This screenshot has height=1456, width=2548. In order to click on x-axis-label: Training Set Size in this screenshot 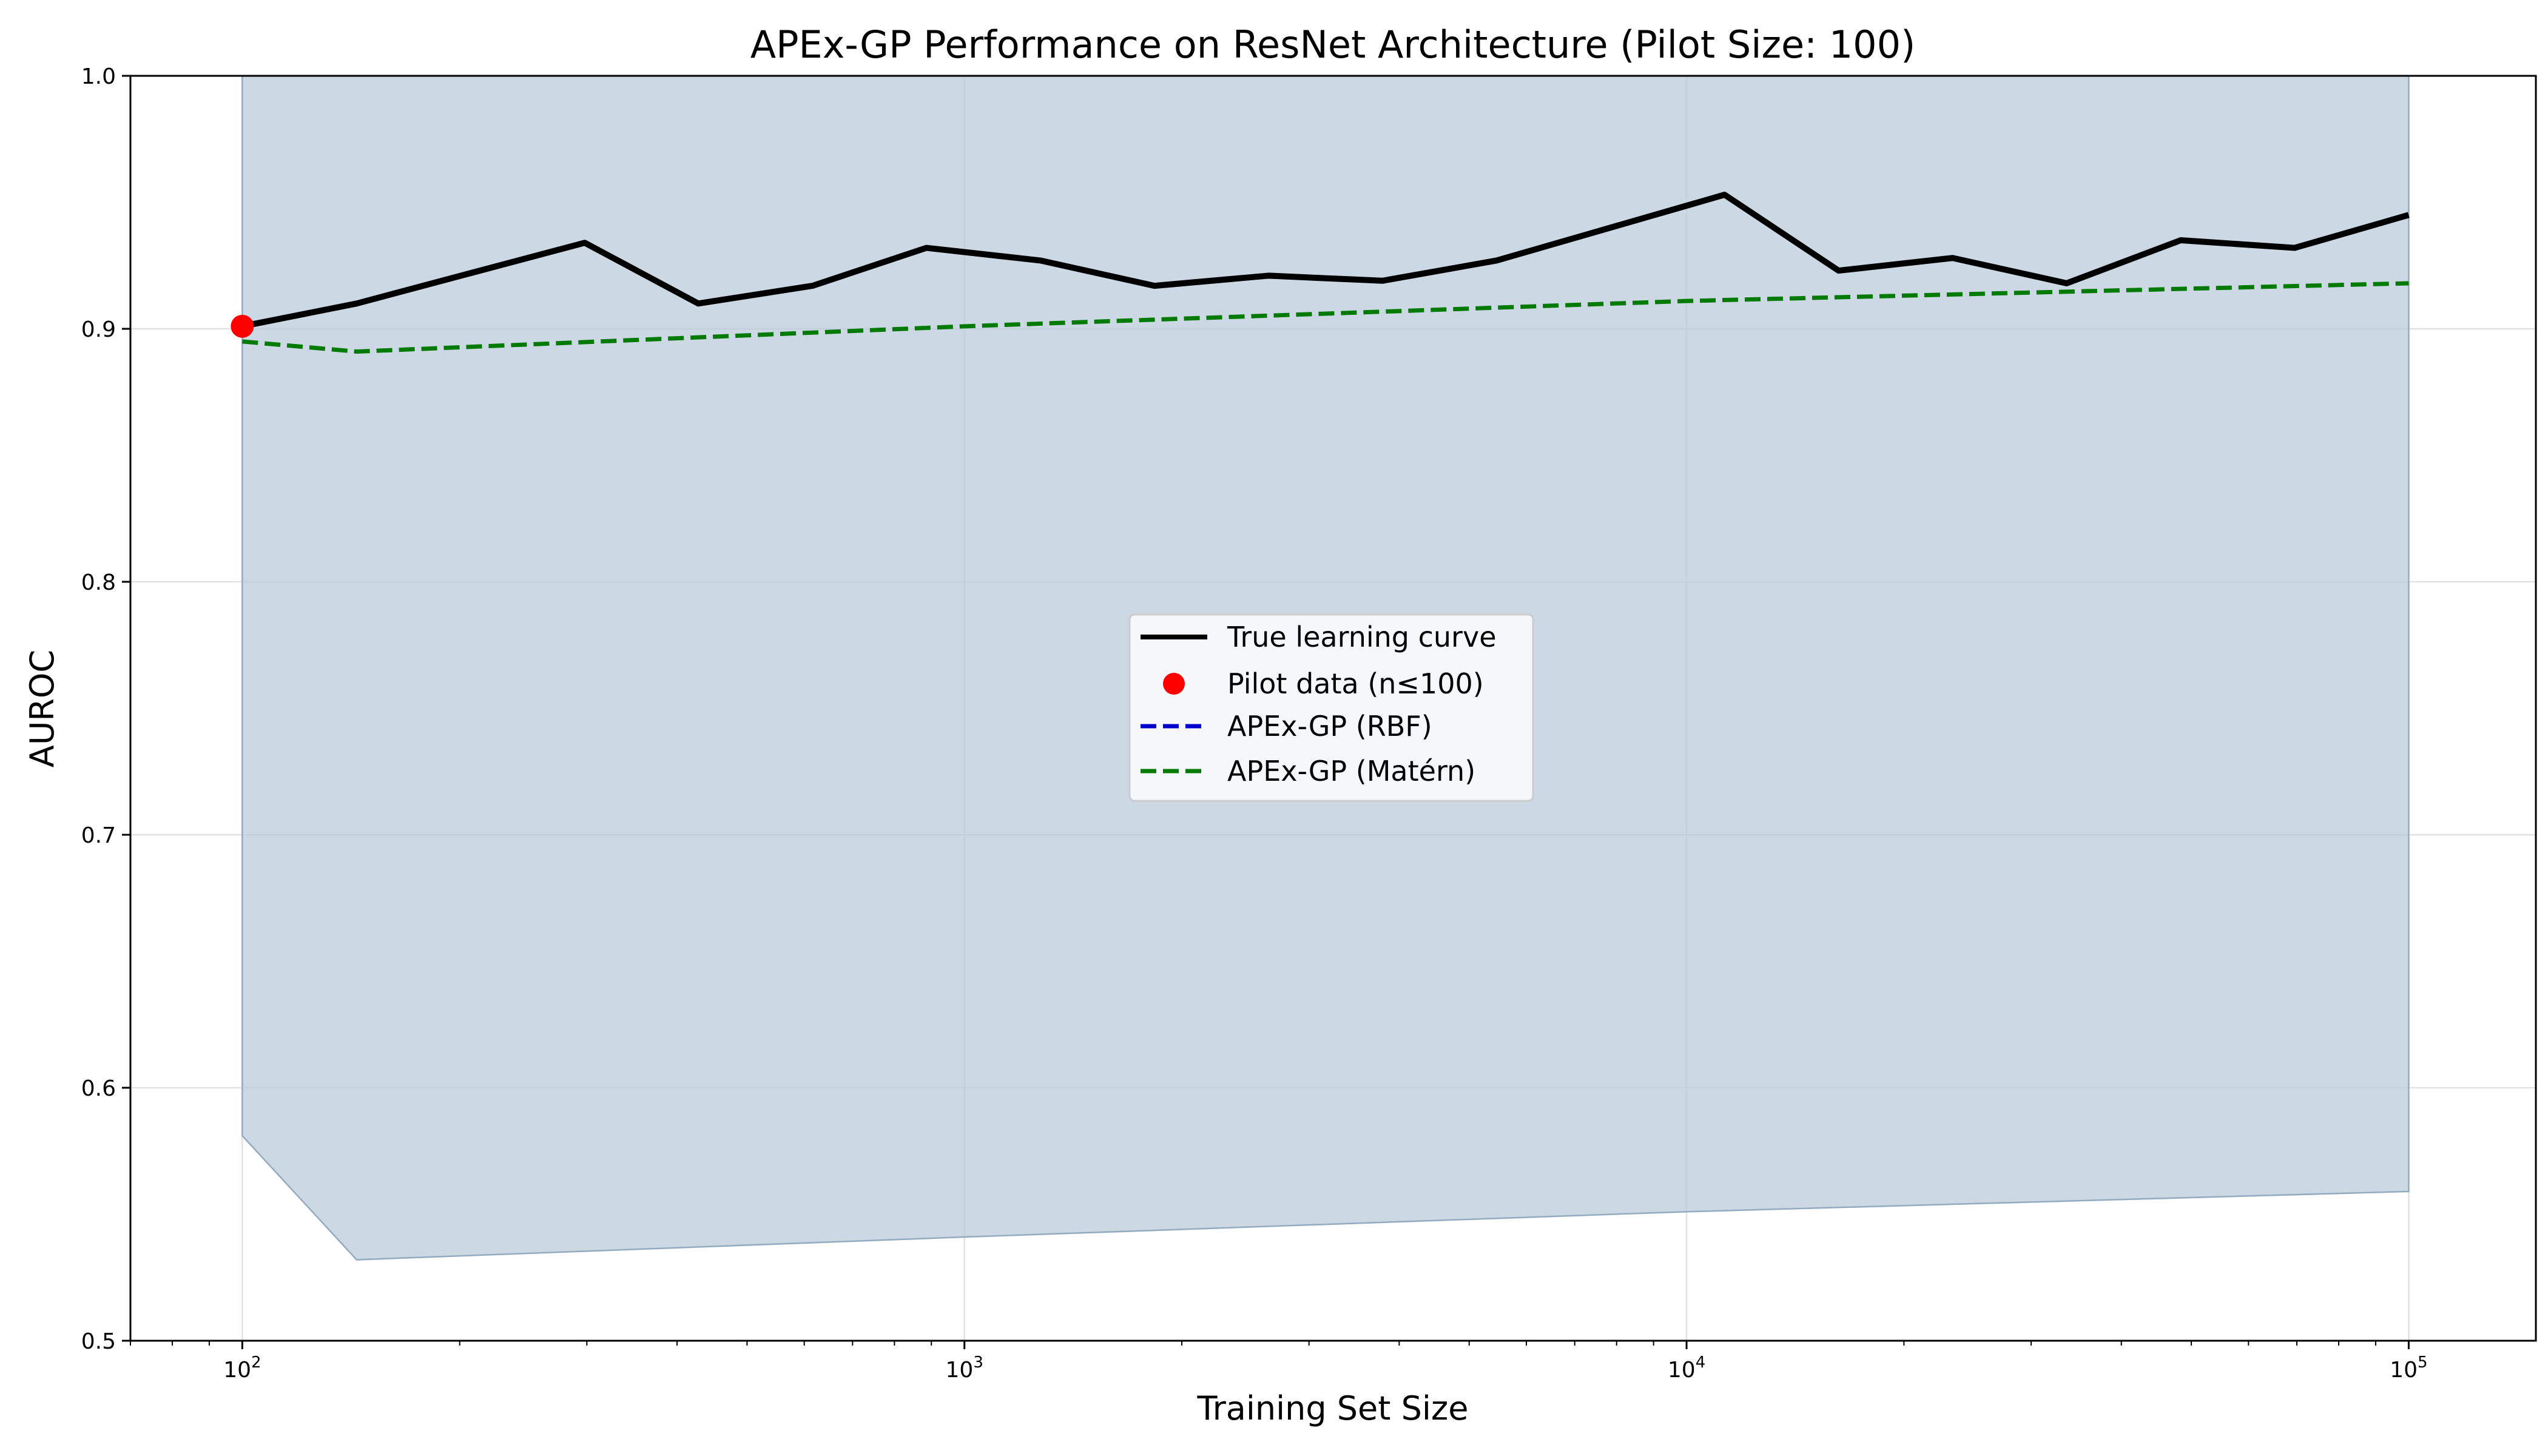, I will do `click(1333, 1408)`.